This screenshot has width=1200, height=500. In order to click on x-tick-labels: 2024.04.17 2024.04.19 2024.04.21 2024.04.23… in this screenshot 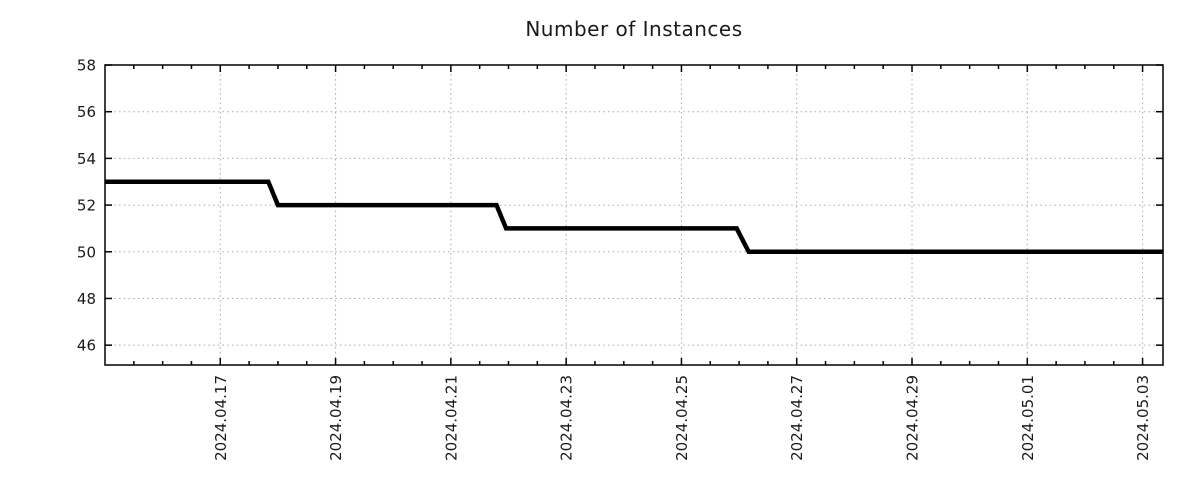, I will do `click(682, 418)`.